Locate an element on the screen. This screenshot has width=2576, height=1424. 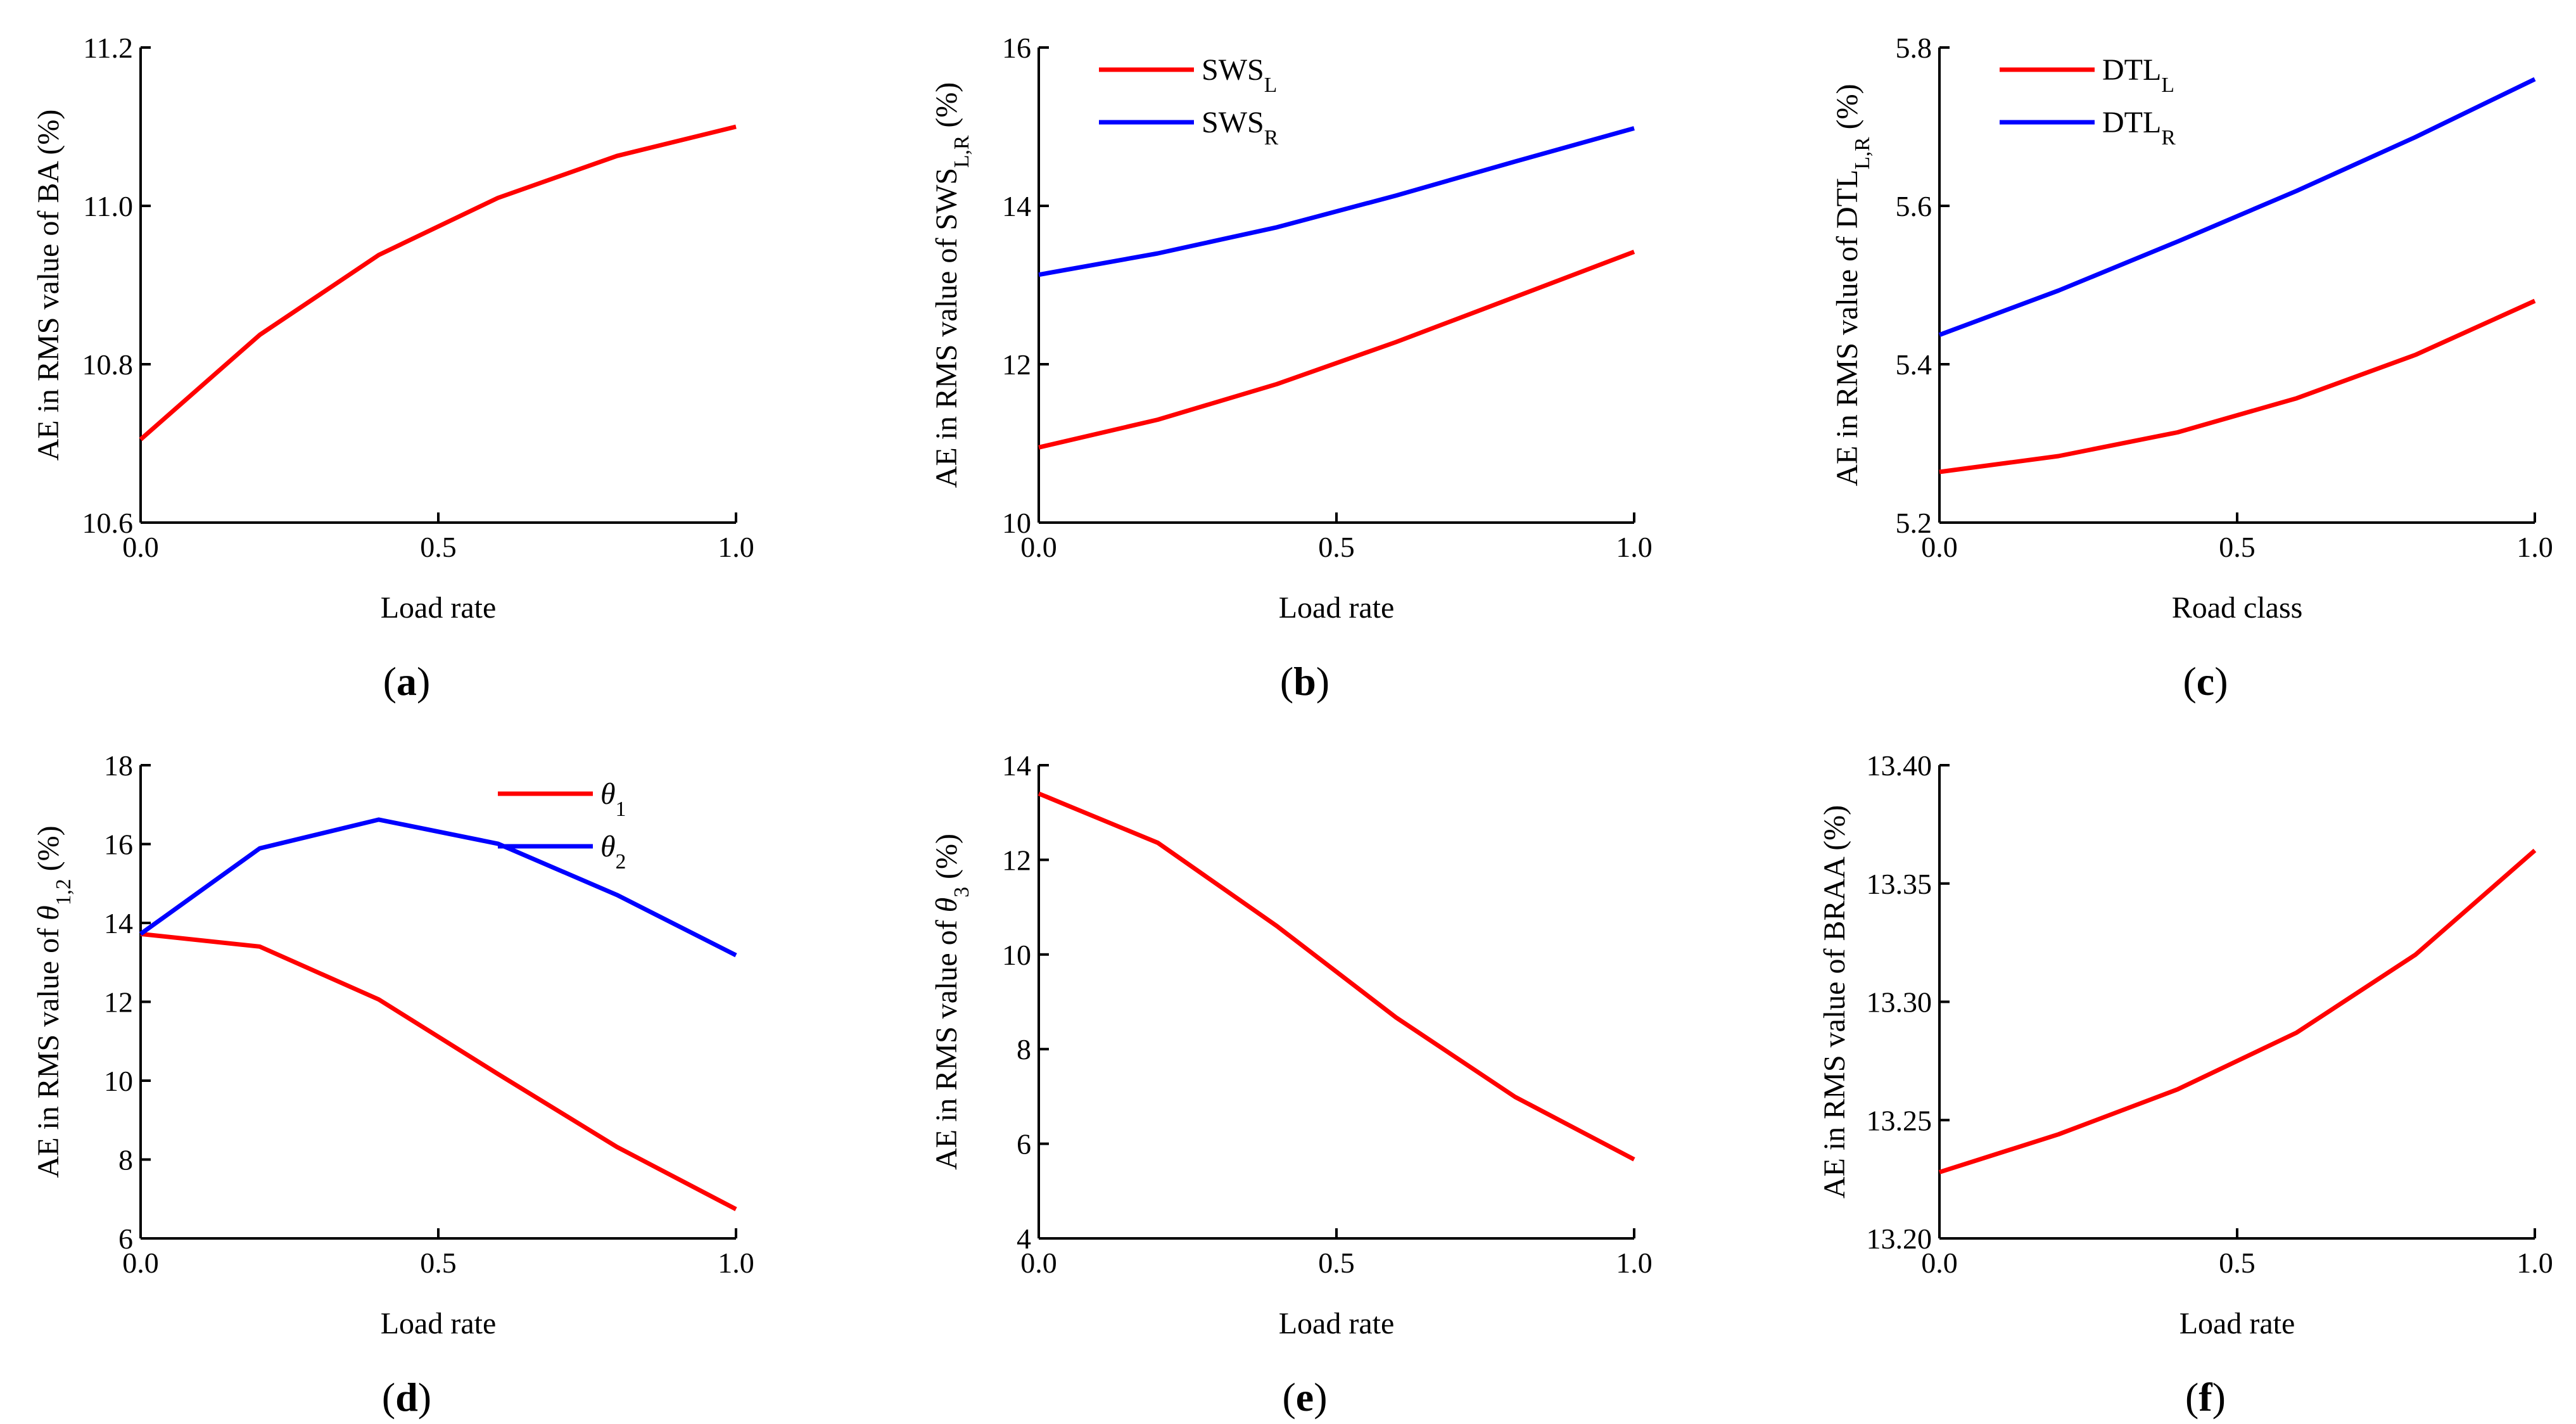
series-line-SWS_L is located at coordinates (1336, 350).